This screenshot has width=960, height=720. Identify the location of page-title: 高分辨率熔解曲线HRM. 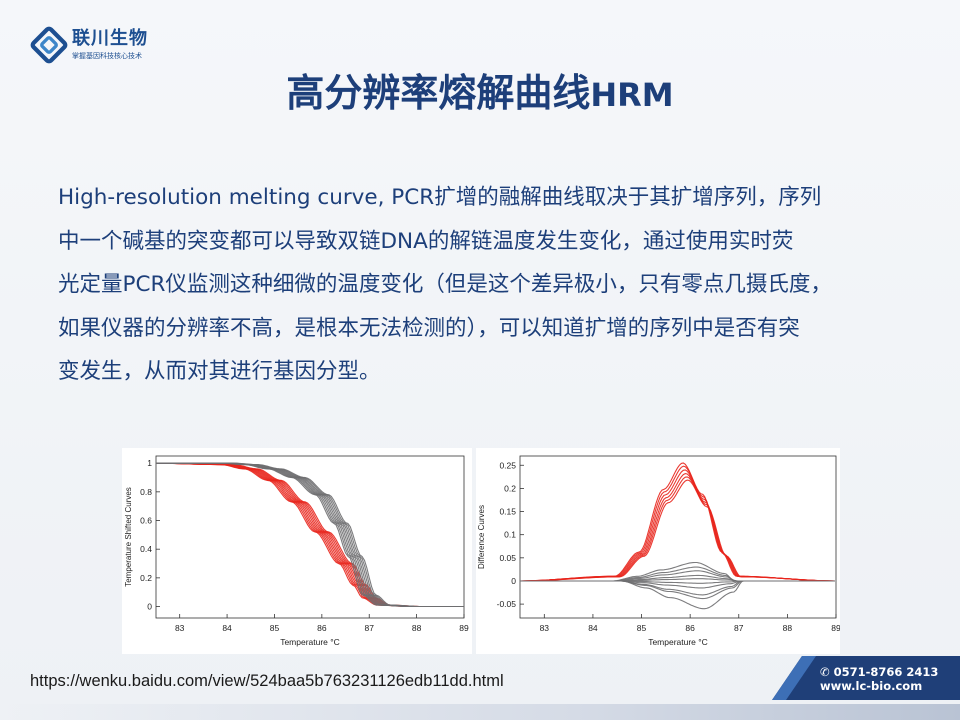
(480, 89).